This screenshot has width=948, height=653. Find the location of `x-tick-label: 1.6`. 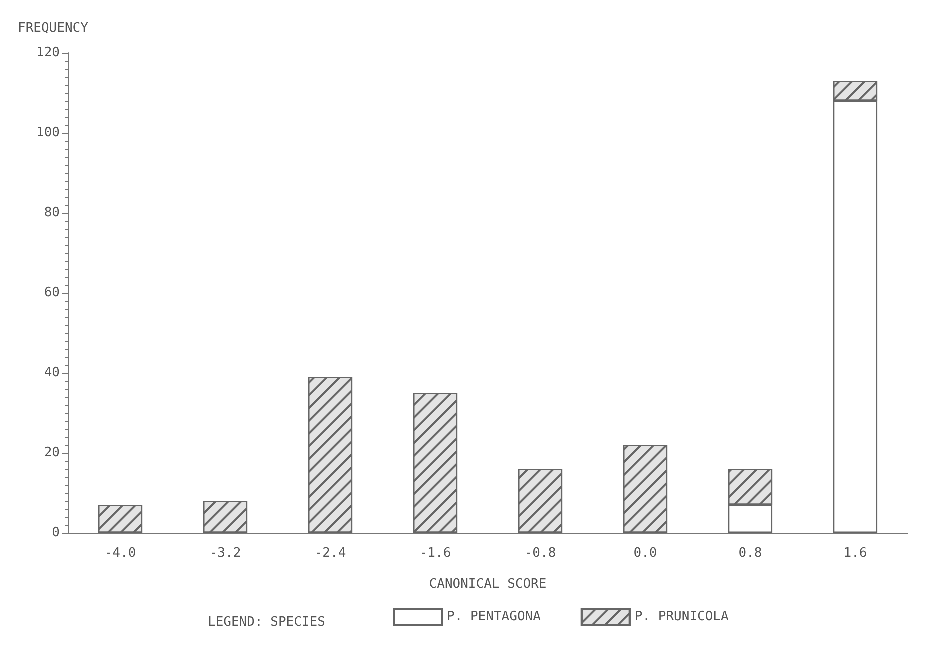

x-tick-label: 1.6 is located at coordinates (856, 553).